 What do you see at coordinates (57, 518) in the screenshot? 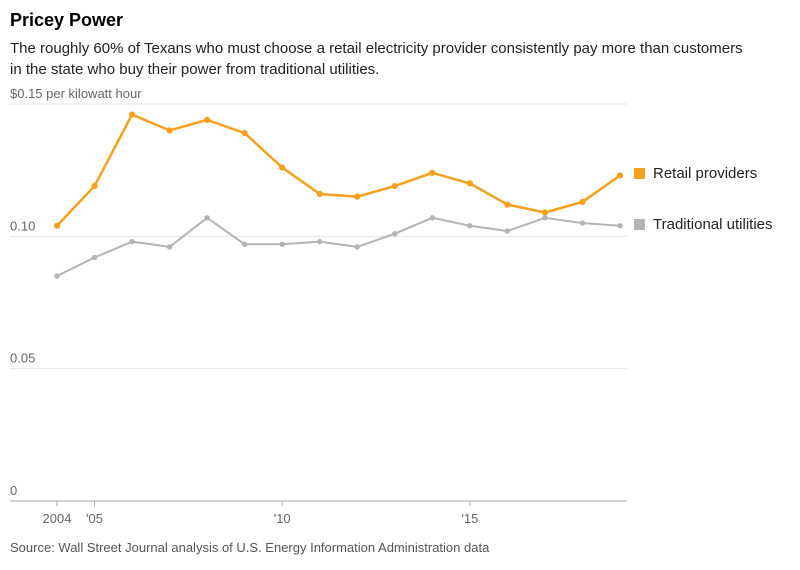
I see `x-tick-label: 2004` at bounding box center [57, 518].